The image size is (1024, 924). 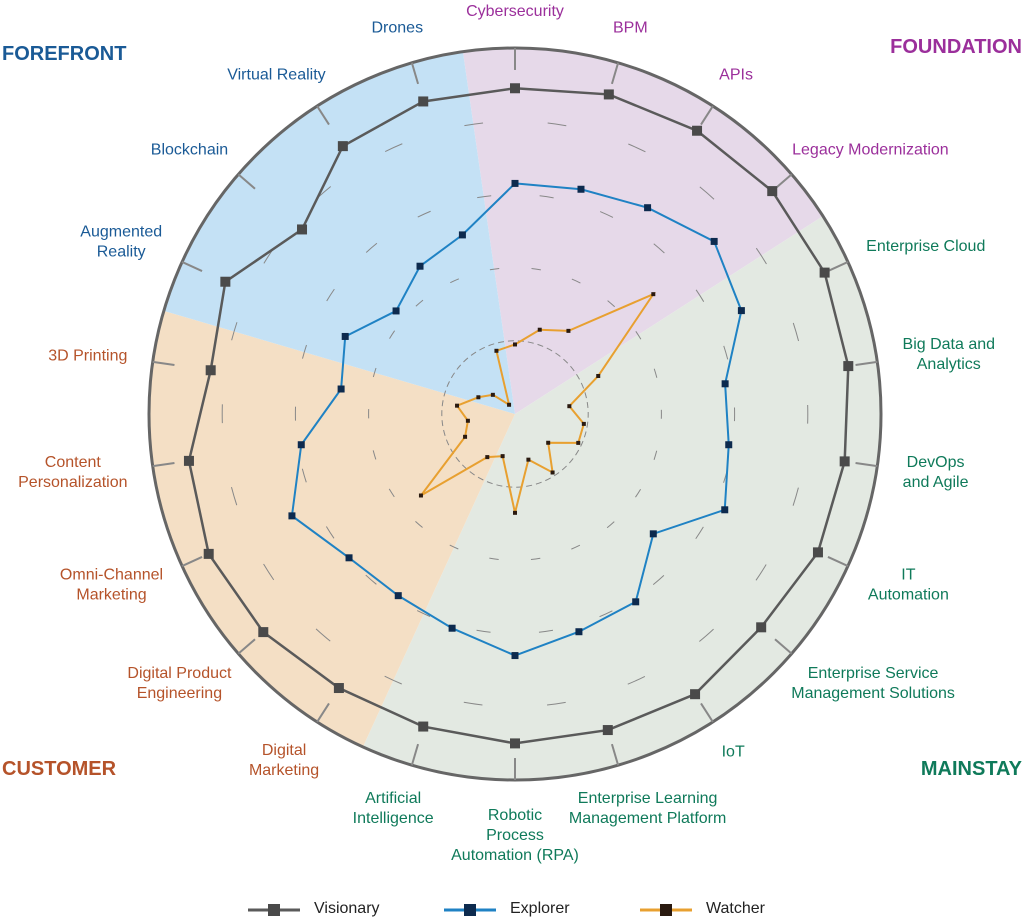 What do you see at coordinates (630, 28) in the screenshot?
I see `category-label: BPM` at bounding box center [630, 28].